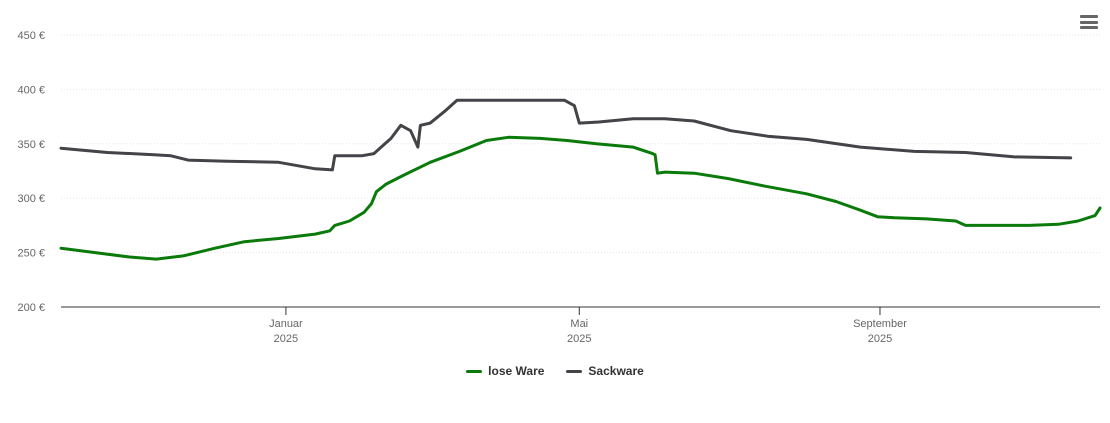  Describe the element at coordinates (31, 145) in the screenshot. I see `y-tick-label-350: 350 €` at that location.